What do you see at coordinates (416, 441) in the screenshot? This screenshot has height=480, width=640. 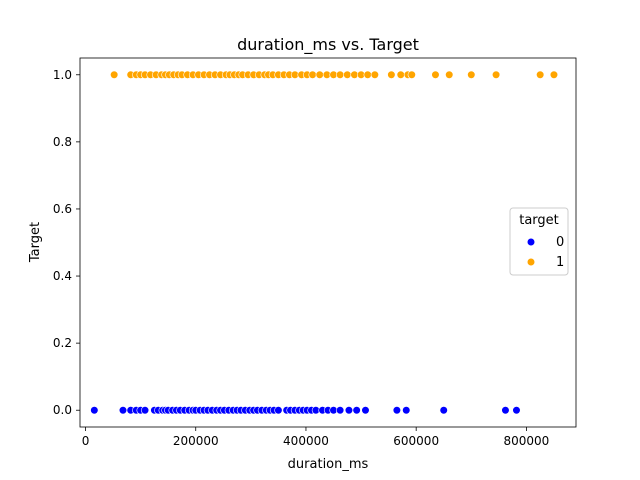 I see `x-tick-label: 600000` at bounding box center [416, 441].